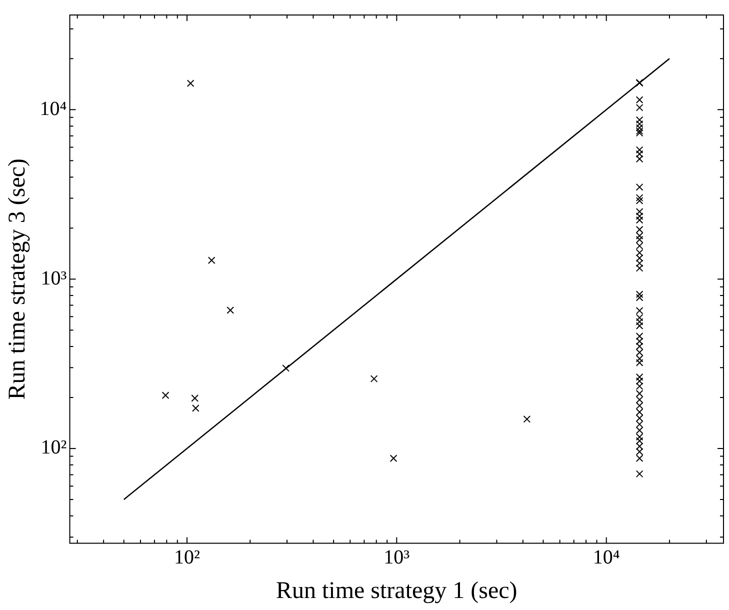  I want to click on x-tick-label: 10³, so click(397, 557).